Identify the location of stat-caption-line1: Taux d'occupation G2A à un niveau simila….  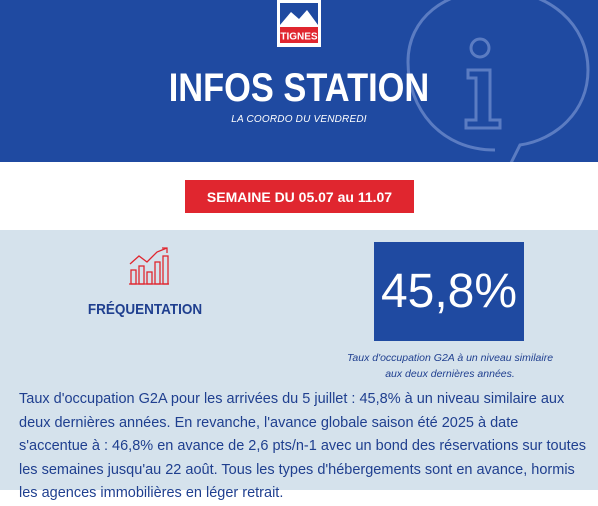
(450, 358).